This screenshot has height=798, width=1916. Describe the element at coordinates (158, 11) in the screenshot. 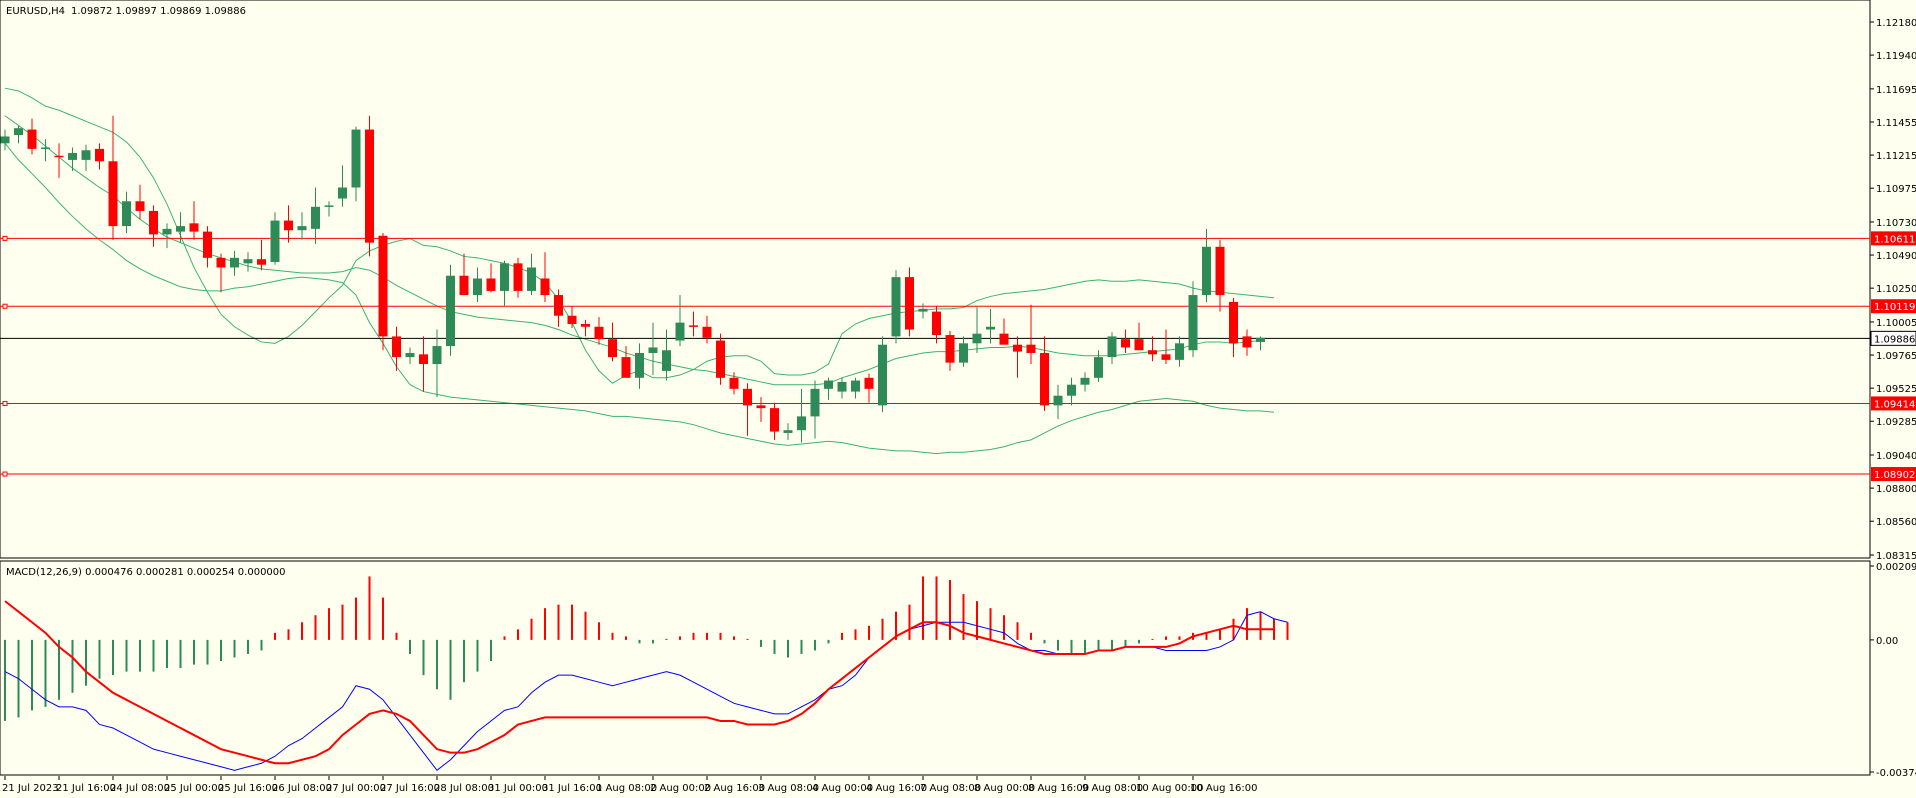

I see `ohlc-values: 1.09872 1.09897 1.09869 1.09886` at that location.